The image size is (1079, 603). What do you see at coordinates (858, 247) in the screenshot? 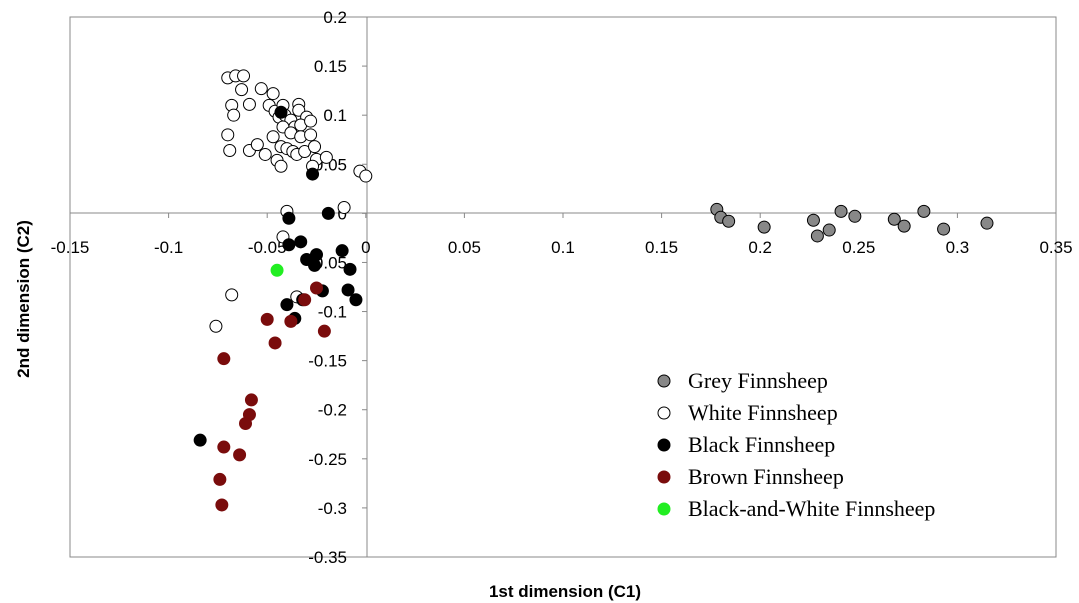
I see `x-tick-label: 0.25` at bounding box center [858, 247].